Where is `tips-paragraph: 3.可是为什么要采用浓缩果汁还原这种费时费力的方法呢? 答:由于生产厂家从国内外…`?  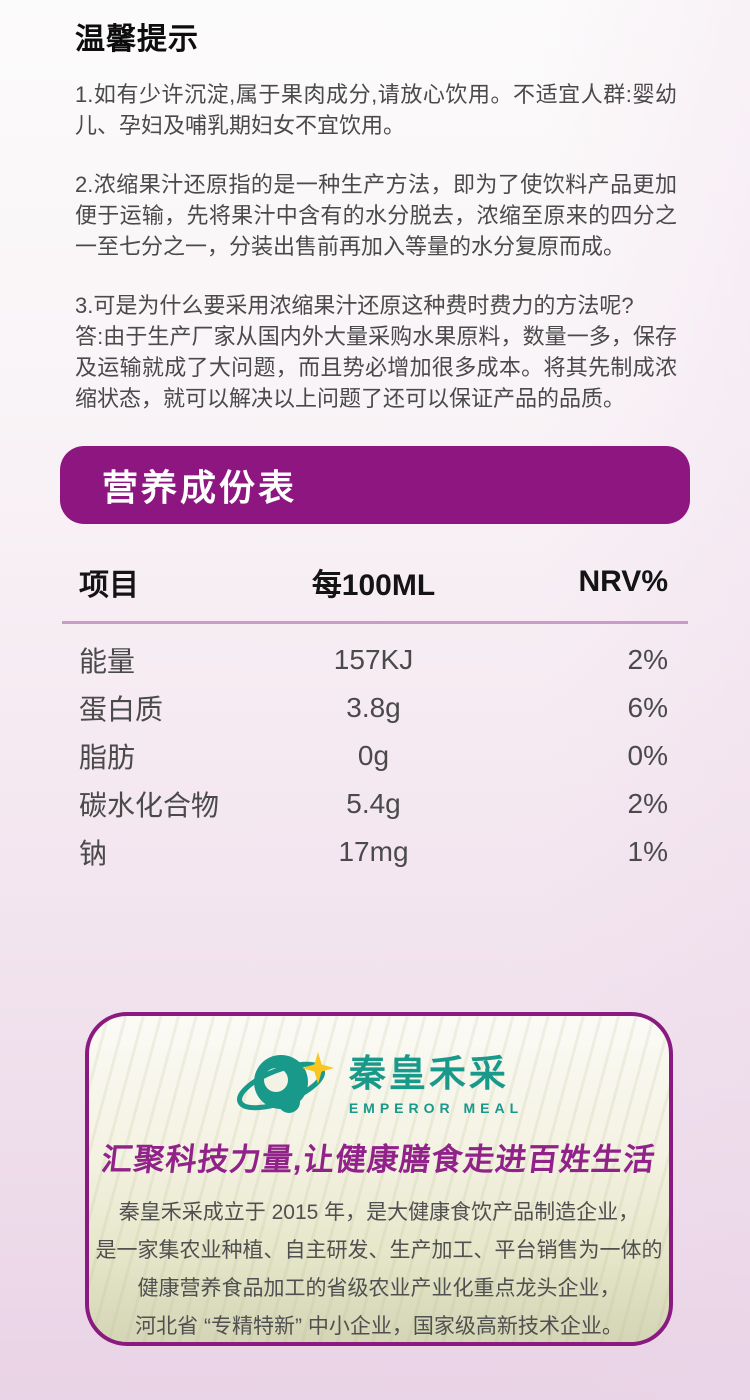 tips-paragraph: 3.可是为什么要采用浓缩果汁还原这种费时费力的方法呢? 答:由于生产厂家从国内外… is located at coordinates (376, 352).